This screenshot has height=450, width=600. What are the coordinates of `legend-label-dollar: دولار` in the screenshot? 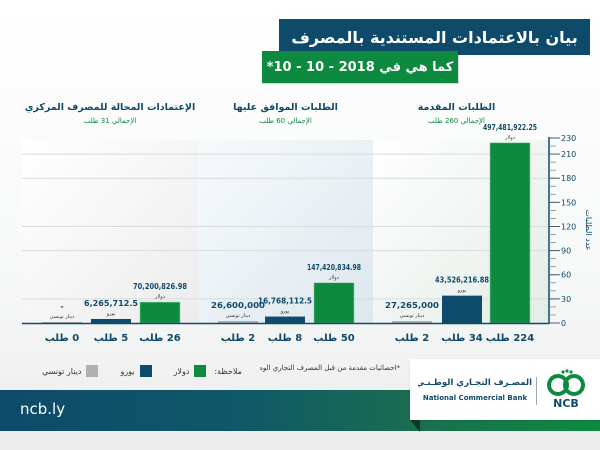 It's located at (181, 371).